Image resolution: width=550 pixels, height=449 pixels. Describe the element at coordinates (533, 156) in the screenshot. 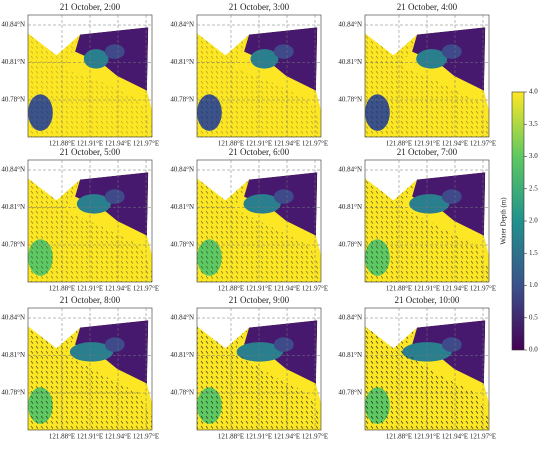

I see `colorbar-tick-label: 3.0` at that location.